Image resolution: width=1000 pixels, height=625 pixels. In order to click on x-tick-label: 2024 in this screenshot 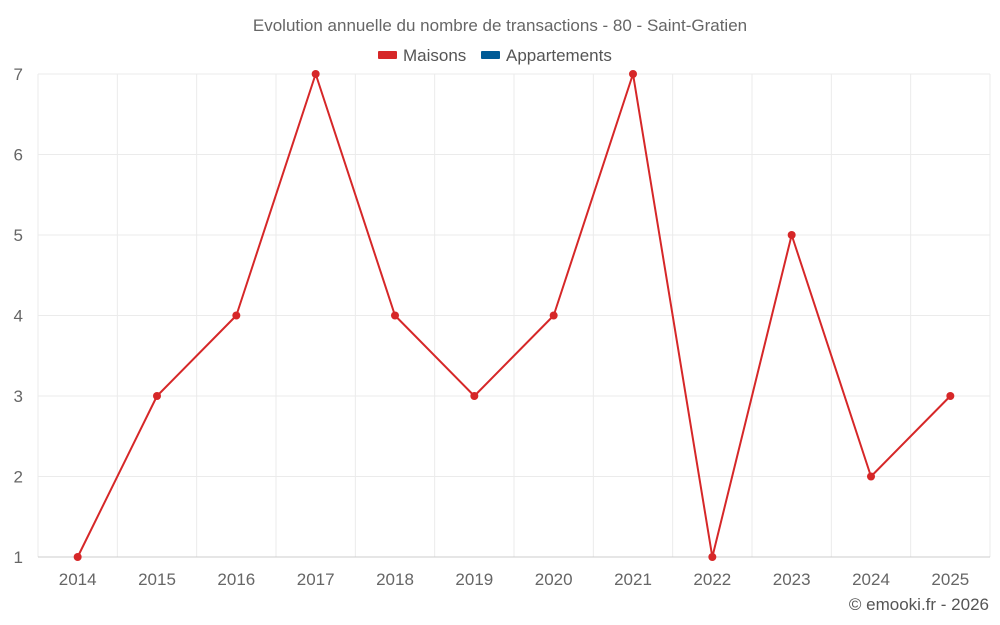, I will do `click(871, 579)`.